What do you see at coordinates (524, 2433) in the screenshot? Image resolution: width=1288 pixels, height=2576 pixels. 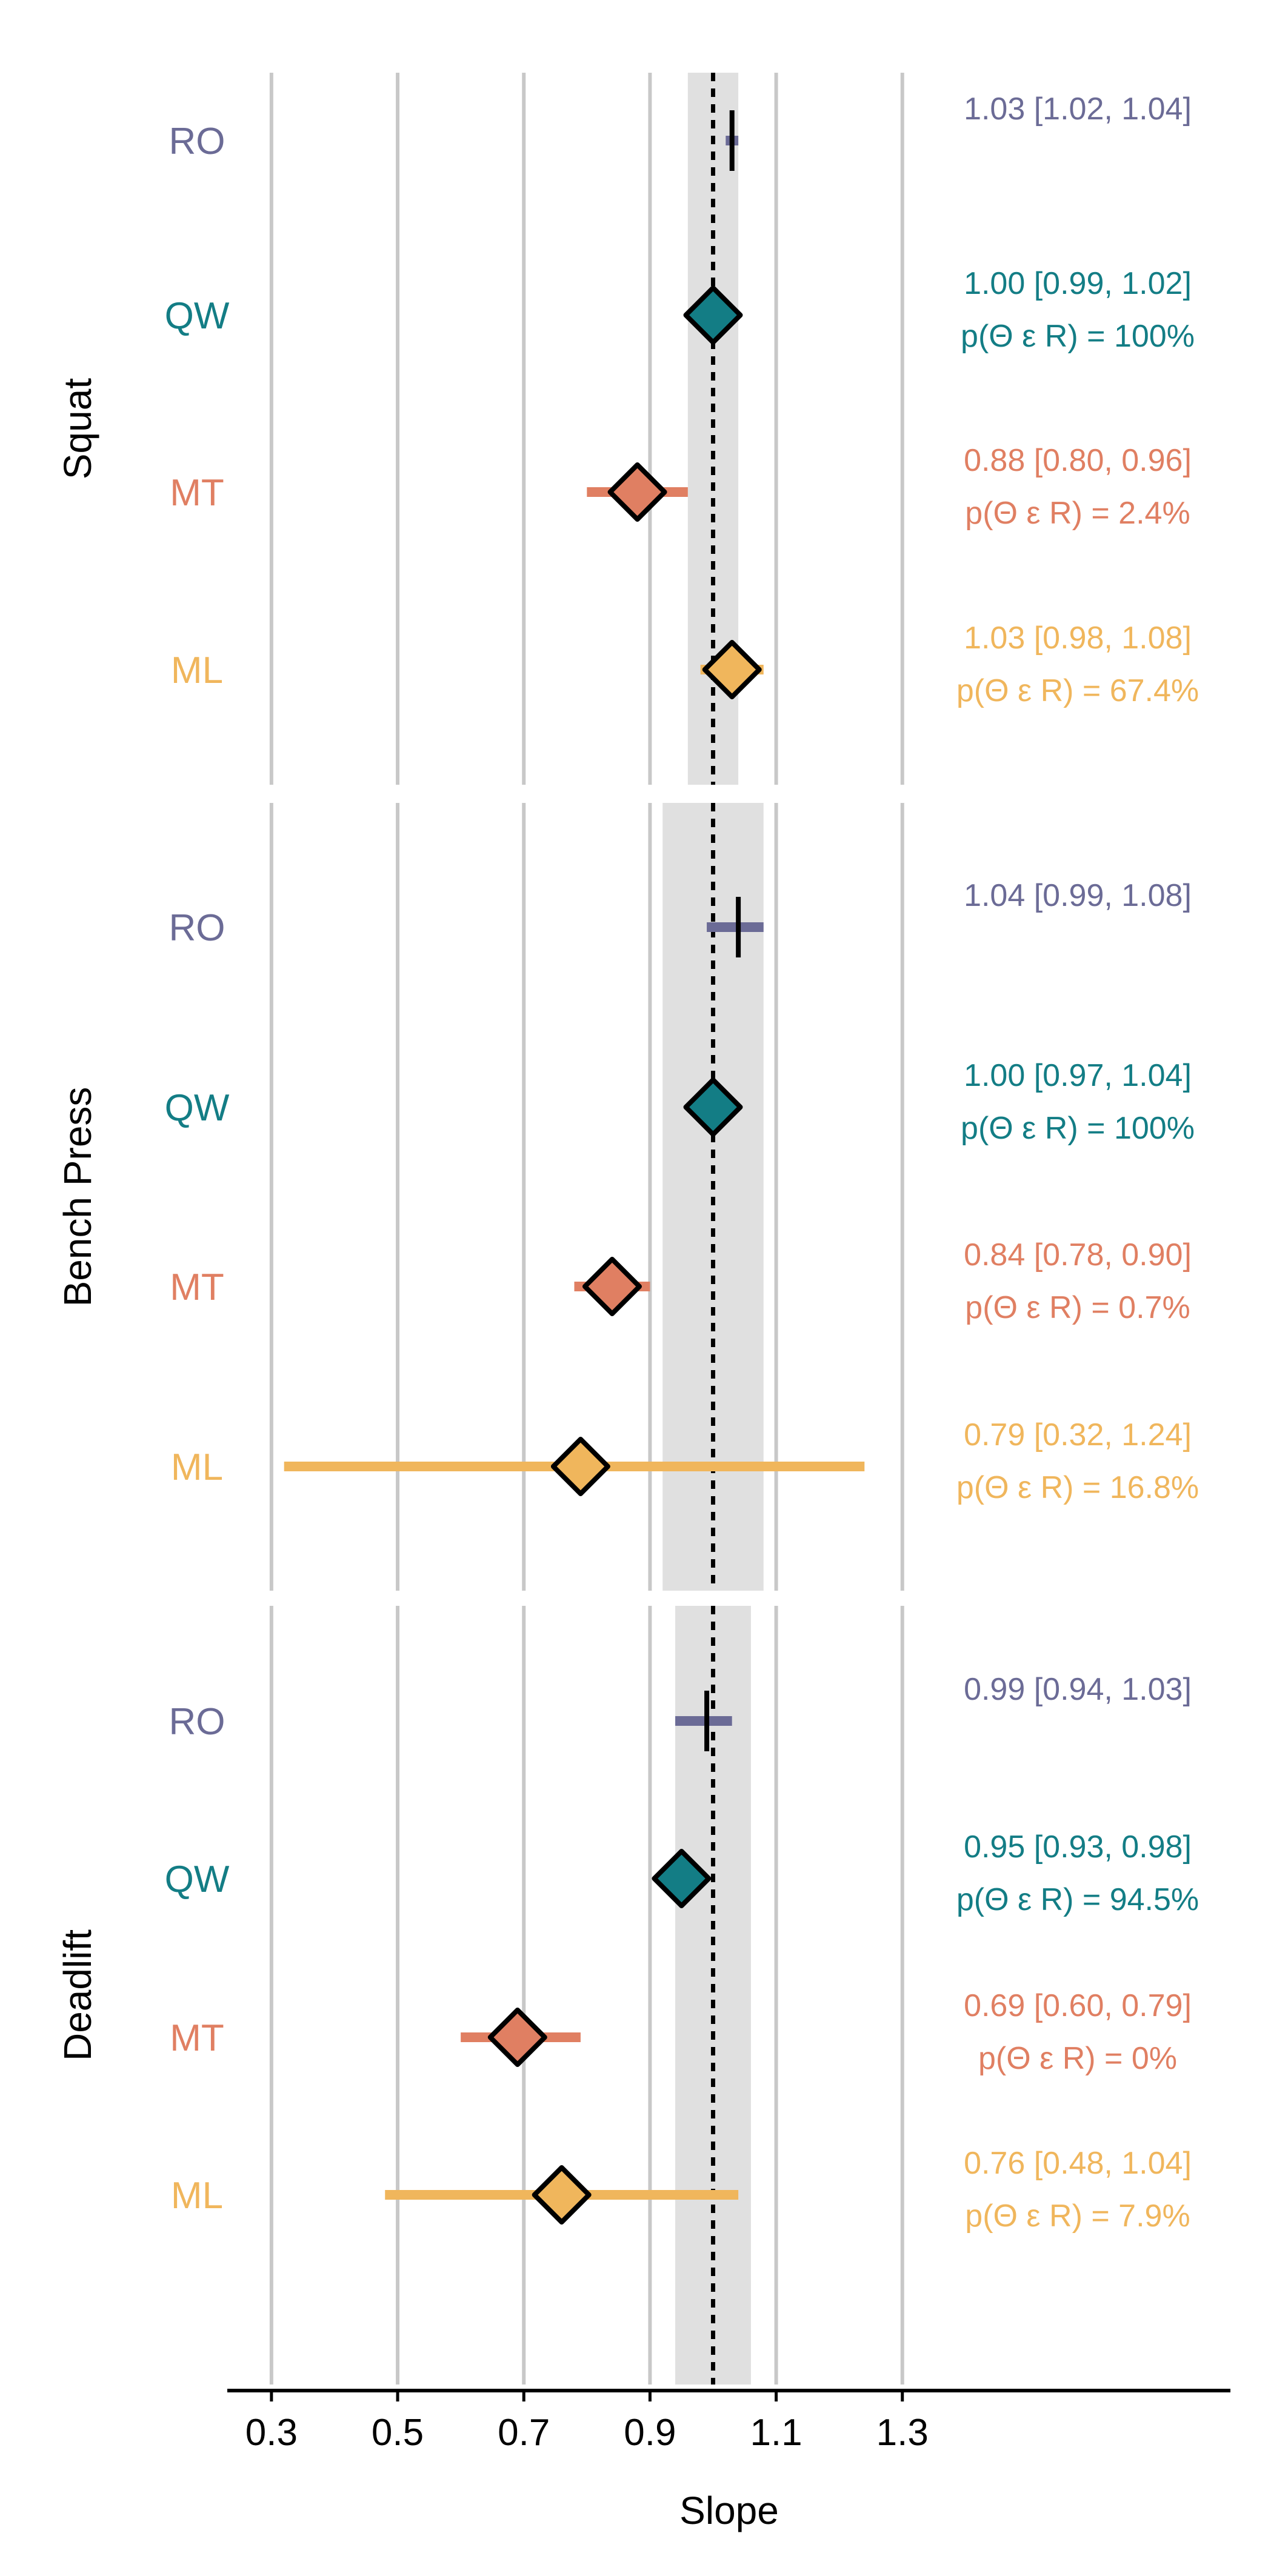 I see `x-tick-label: 0.7` at bounding box center [524, 2433].